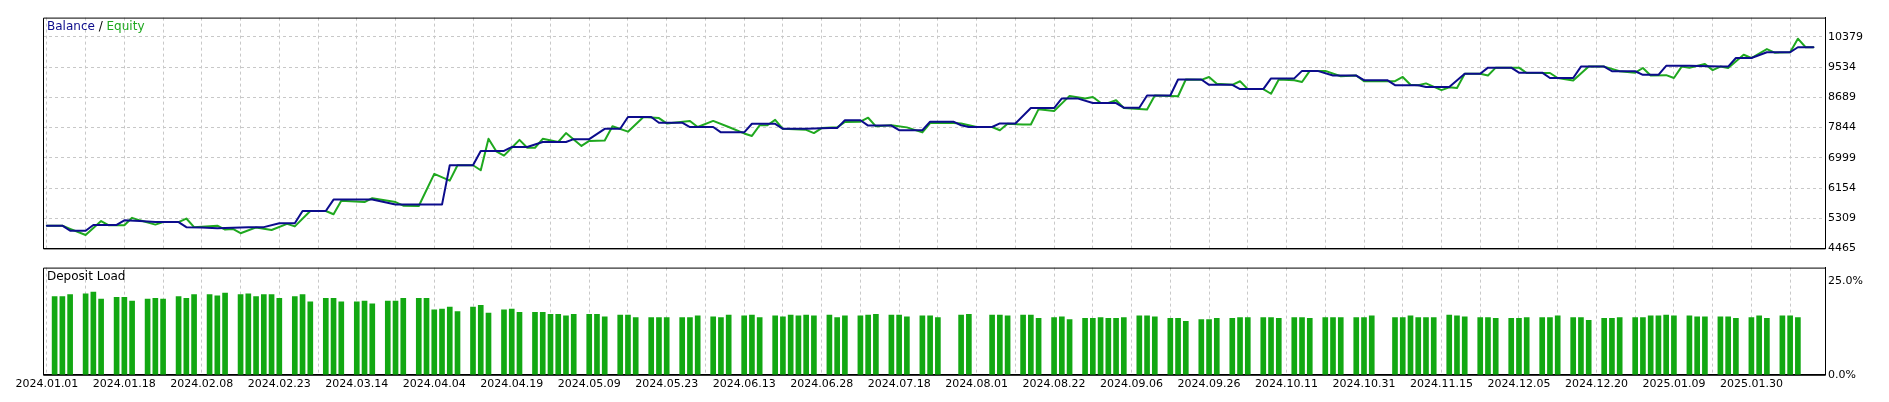 The height and width of the screenshot is (402, 1889). What do you see at coordinates (1845, 280) in the screenshot?
I see `y-tick-label: 25.0%` at bounding box center [1845, 280].